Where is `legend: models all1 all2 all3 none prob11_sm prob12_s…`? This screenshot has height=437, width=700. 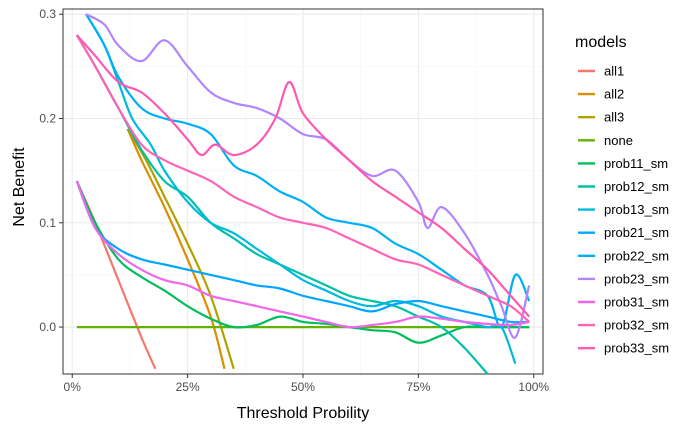
legend: models all1 all2 all3 none prob11_sm prob12_s… is located at coordinates (622, 195).